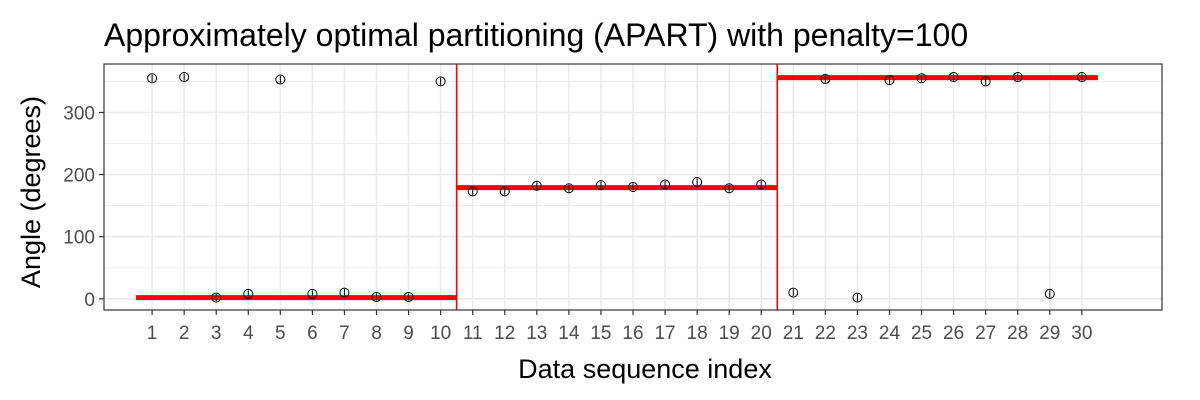 This screenshot has height=400, width=1200. What do you see at coordinates (504, 333) in the screenshot?
I see `x-tick-label: 12` at bounding box center [504, 333].